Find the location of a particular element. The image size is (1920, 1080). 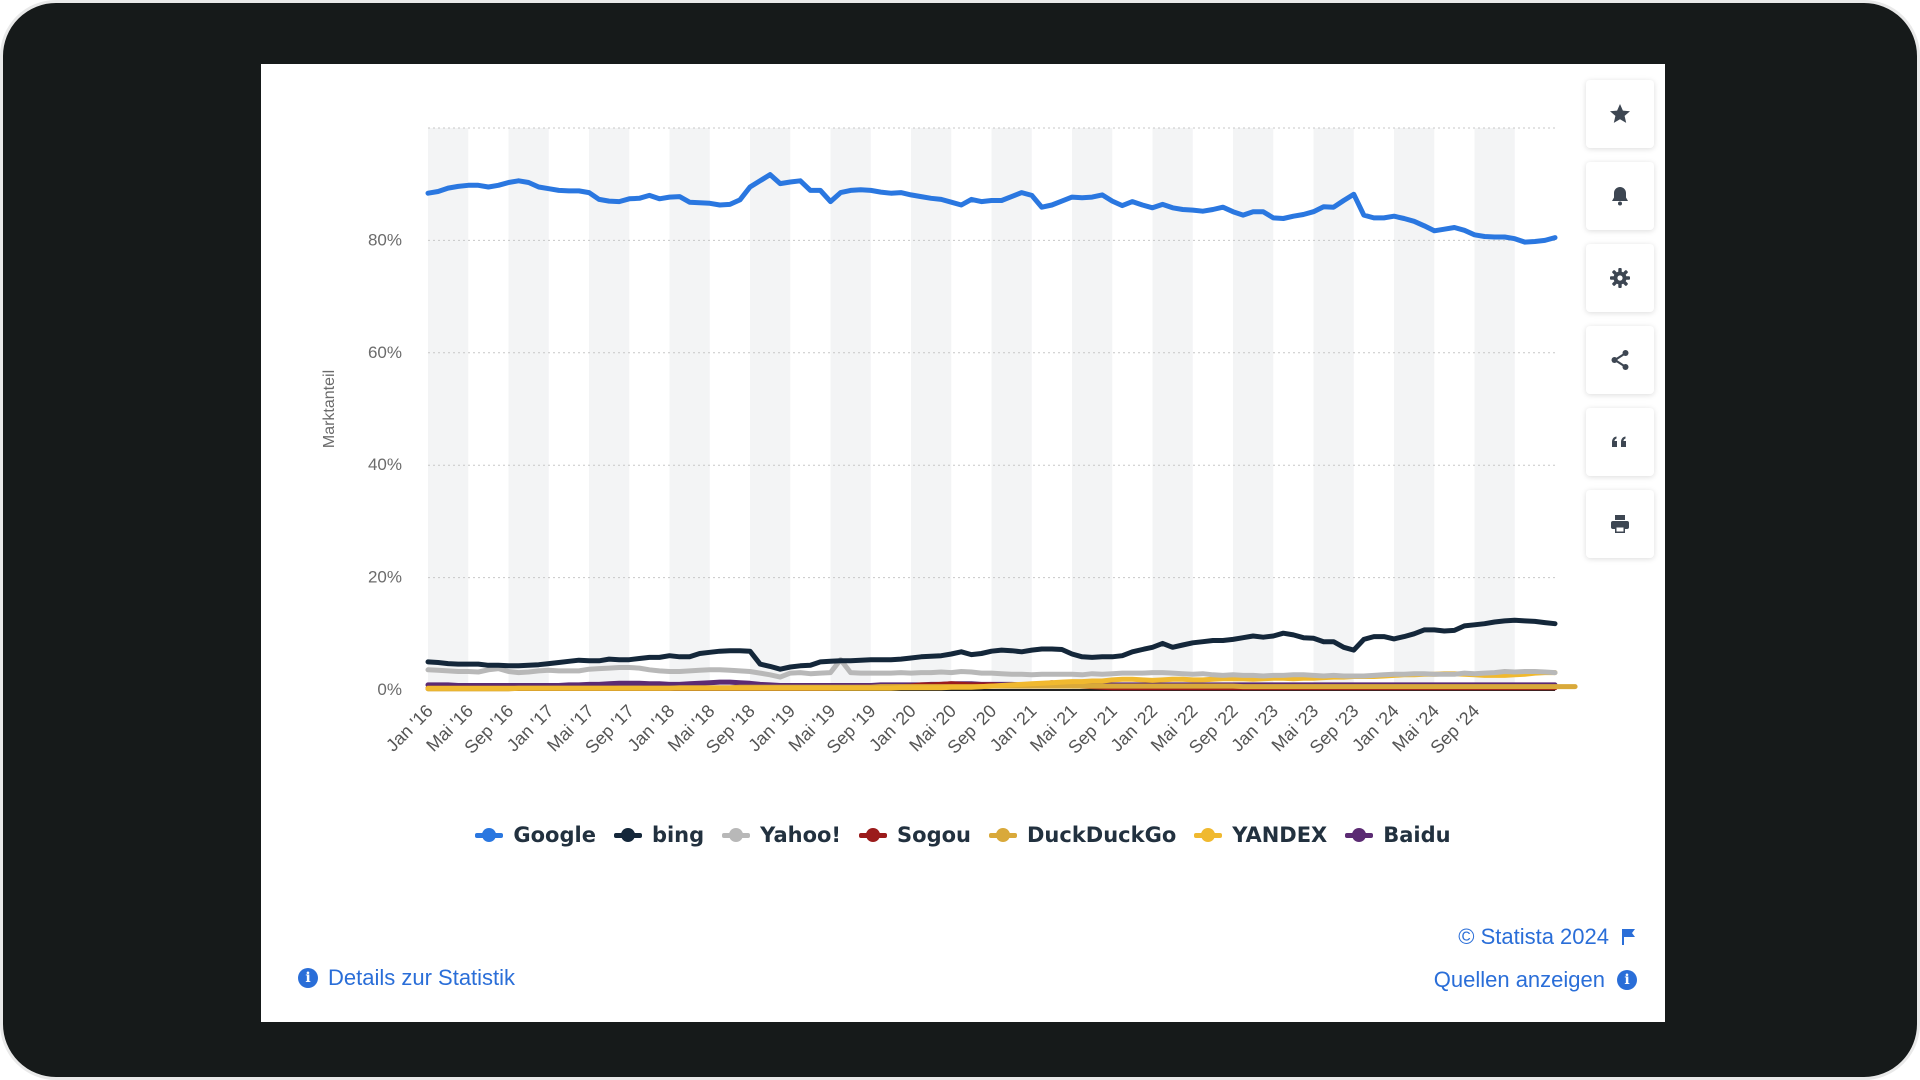

cite-button is located at coordinates (1620, 442).